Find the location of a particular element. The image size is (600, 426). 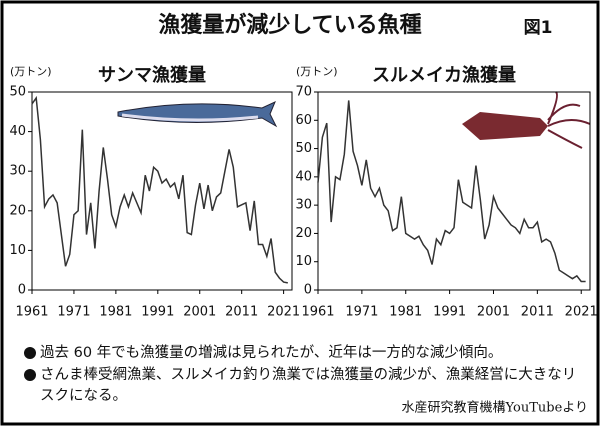

y-tick-label: 60 is located at coordinates (303, 120).